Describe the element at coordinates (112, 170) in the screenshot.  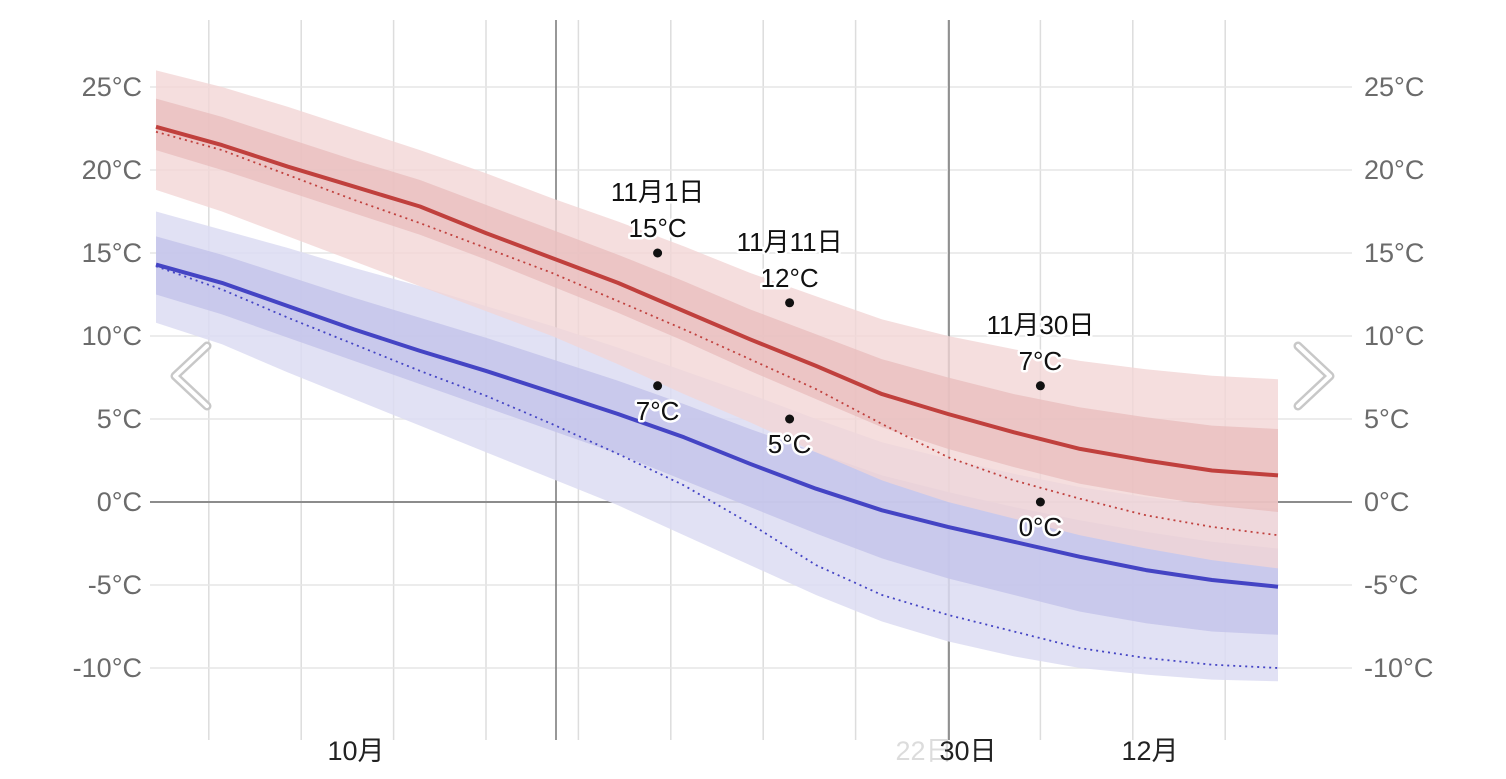
I see `y-tick-label-left: 20°C` at that location.